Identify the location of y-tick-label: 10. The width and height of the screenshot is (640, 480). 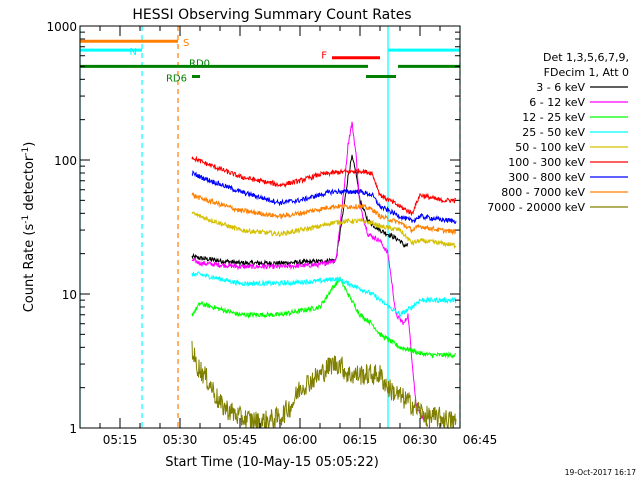
(69, 295).